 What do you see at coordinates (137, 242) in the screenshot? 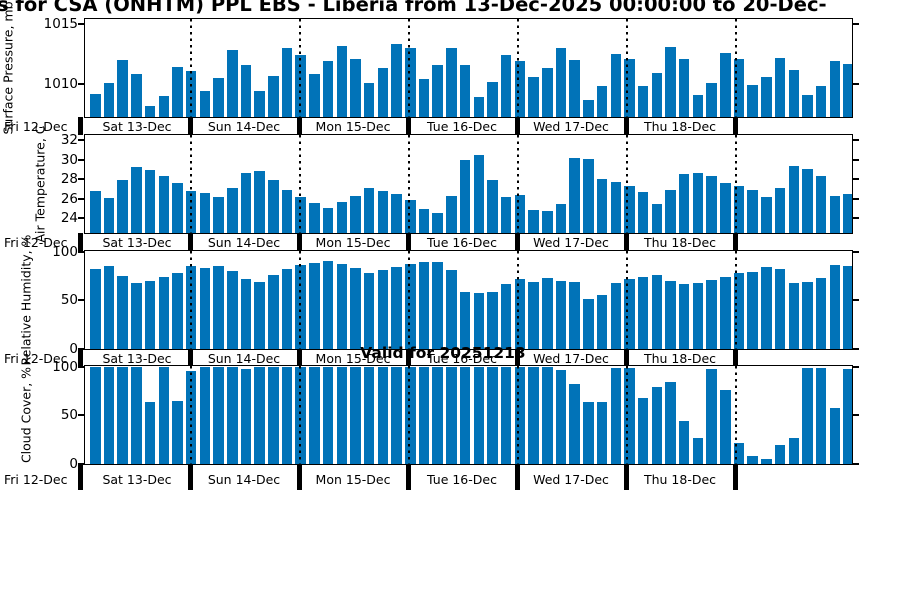
I see `day-label: Sat 13-Dec` at bounding box center [137, 242].